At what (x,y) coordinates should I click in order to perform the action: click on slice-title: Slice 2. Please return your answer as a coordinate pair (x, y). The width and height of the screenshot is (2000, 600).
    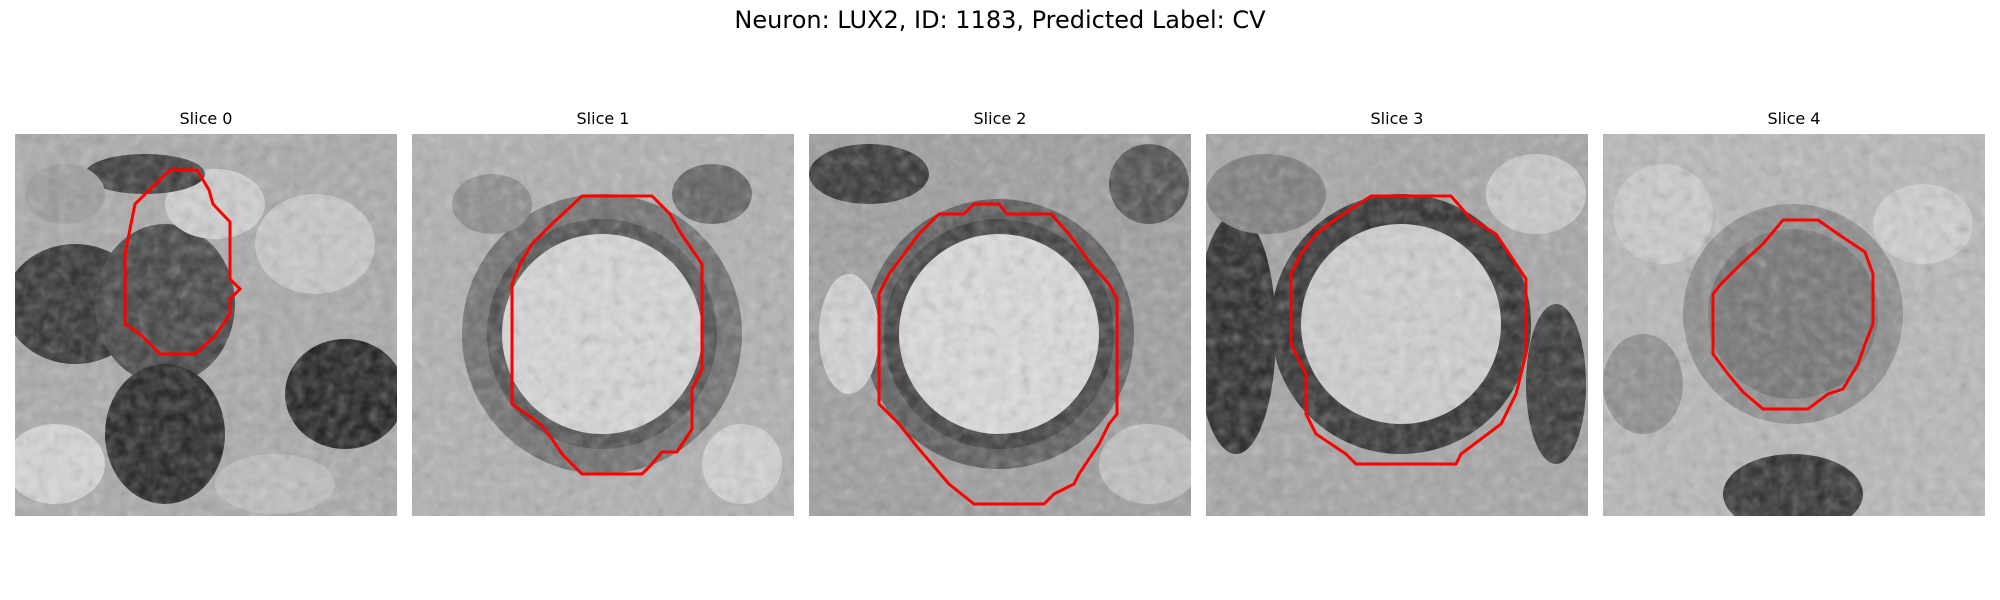
    Looking at the image, I should click on (1000, 118).